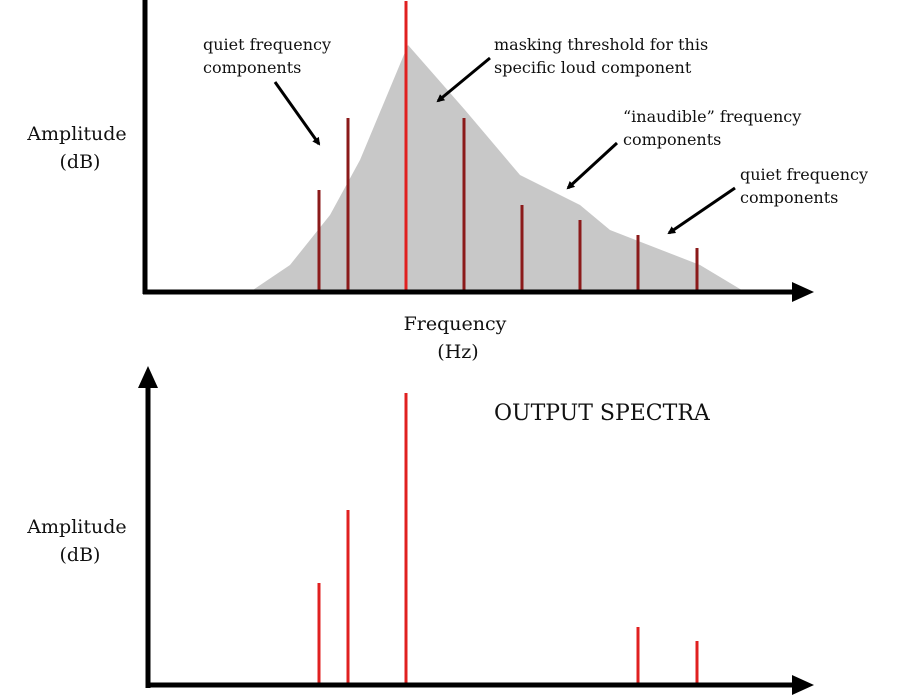 This screenshot has width=900, height=700. Describe the element at coordinates (602, 413) in the screenshot. I see `panel-title: OUTPUT SPECTRA` at that location.